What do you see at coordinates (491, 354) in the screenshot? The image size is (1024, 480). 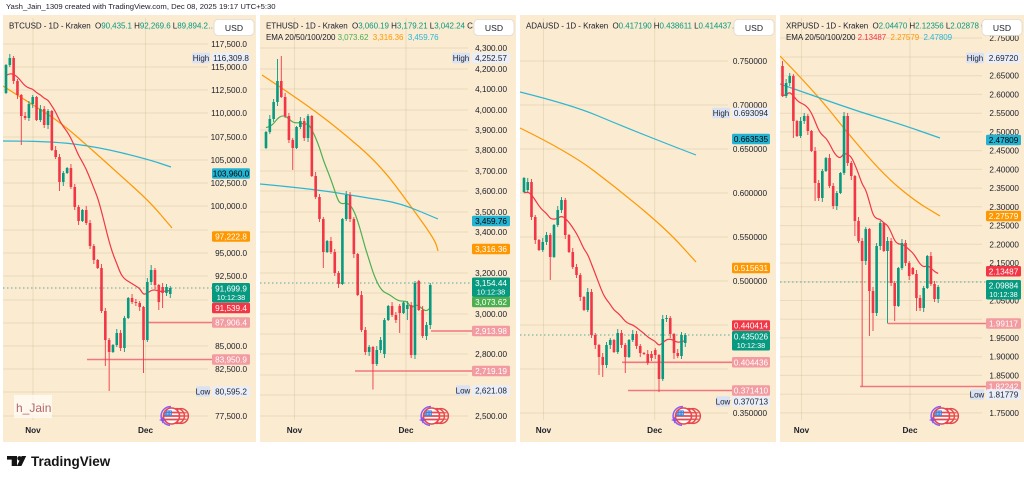 I see `svg-text: 2,800.00` at bounding box center [491, 354].